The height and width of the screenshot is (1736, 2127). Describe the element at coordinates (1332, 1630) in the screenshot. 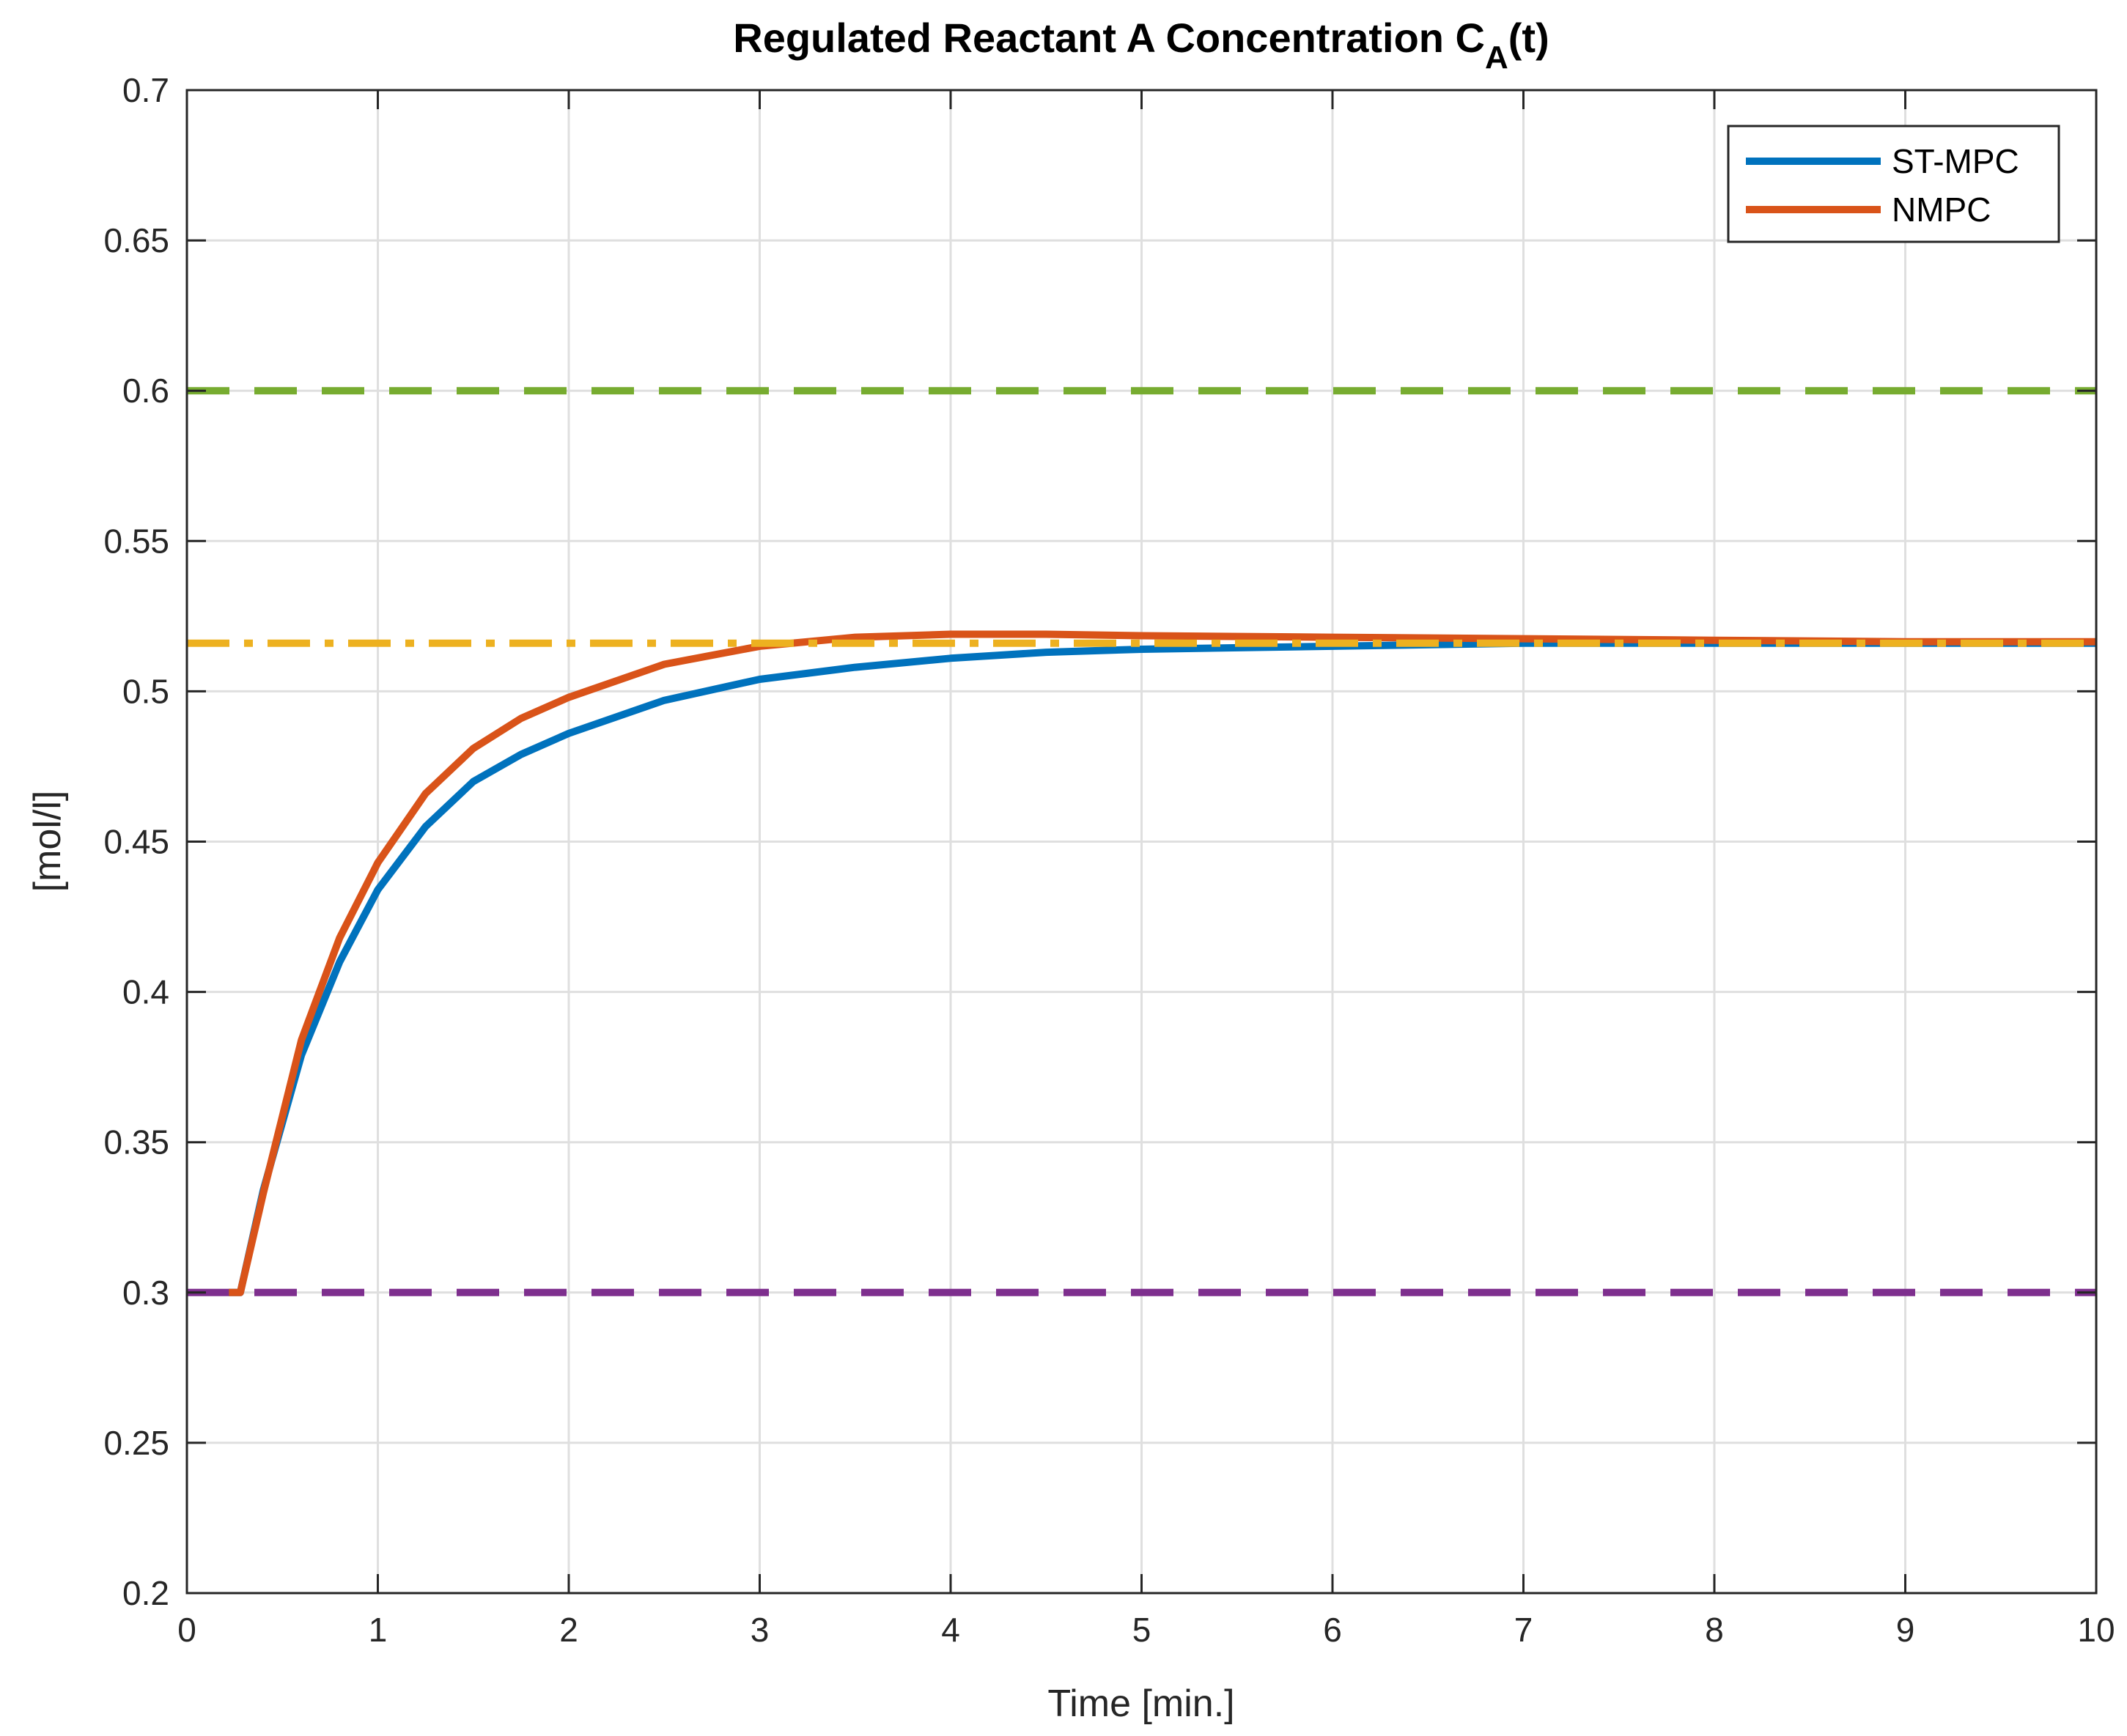

I see `x-tick-label: 6` at that location.